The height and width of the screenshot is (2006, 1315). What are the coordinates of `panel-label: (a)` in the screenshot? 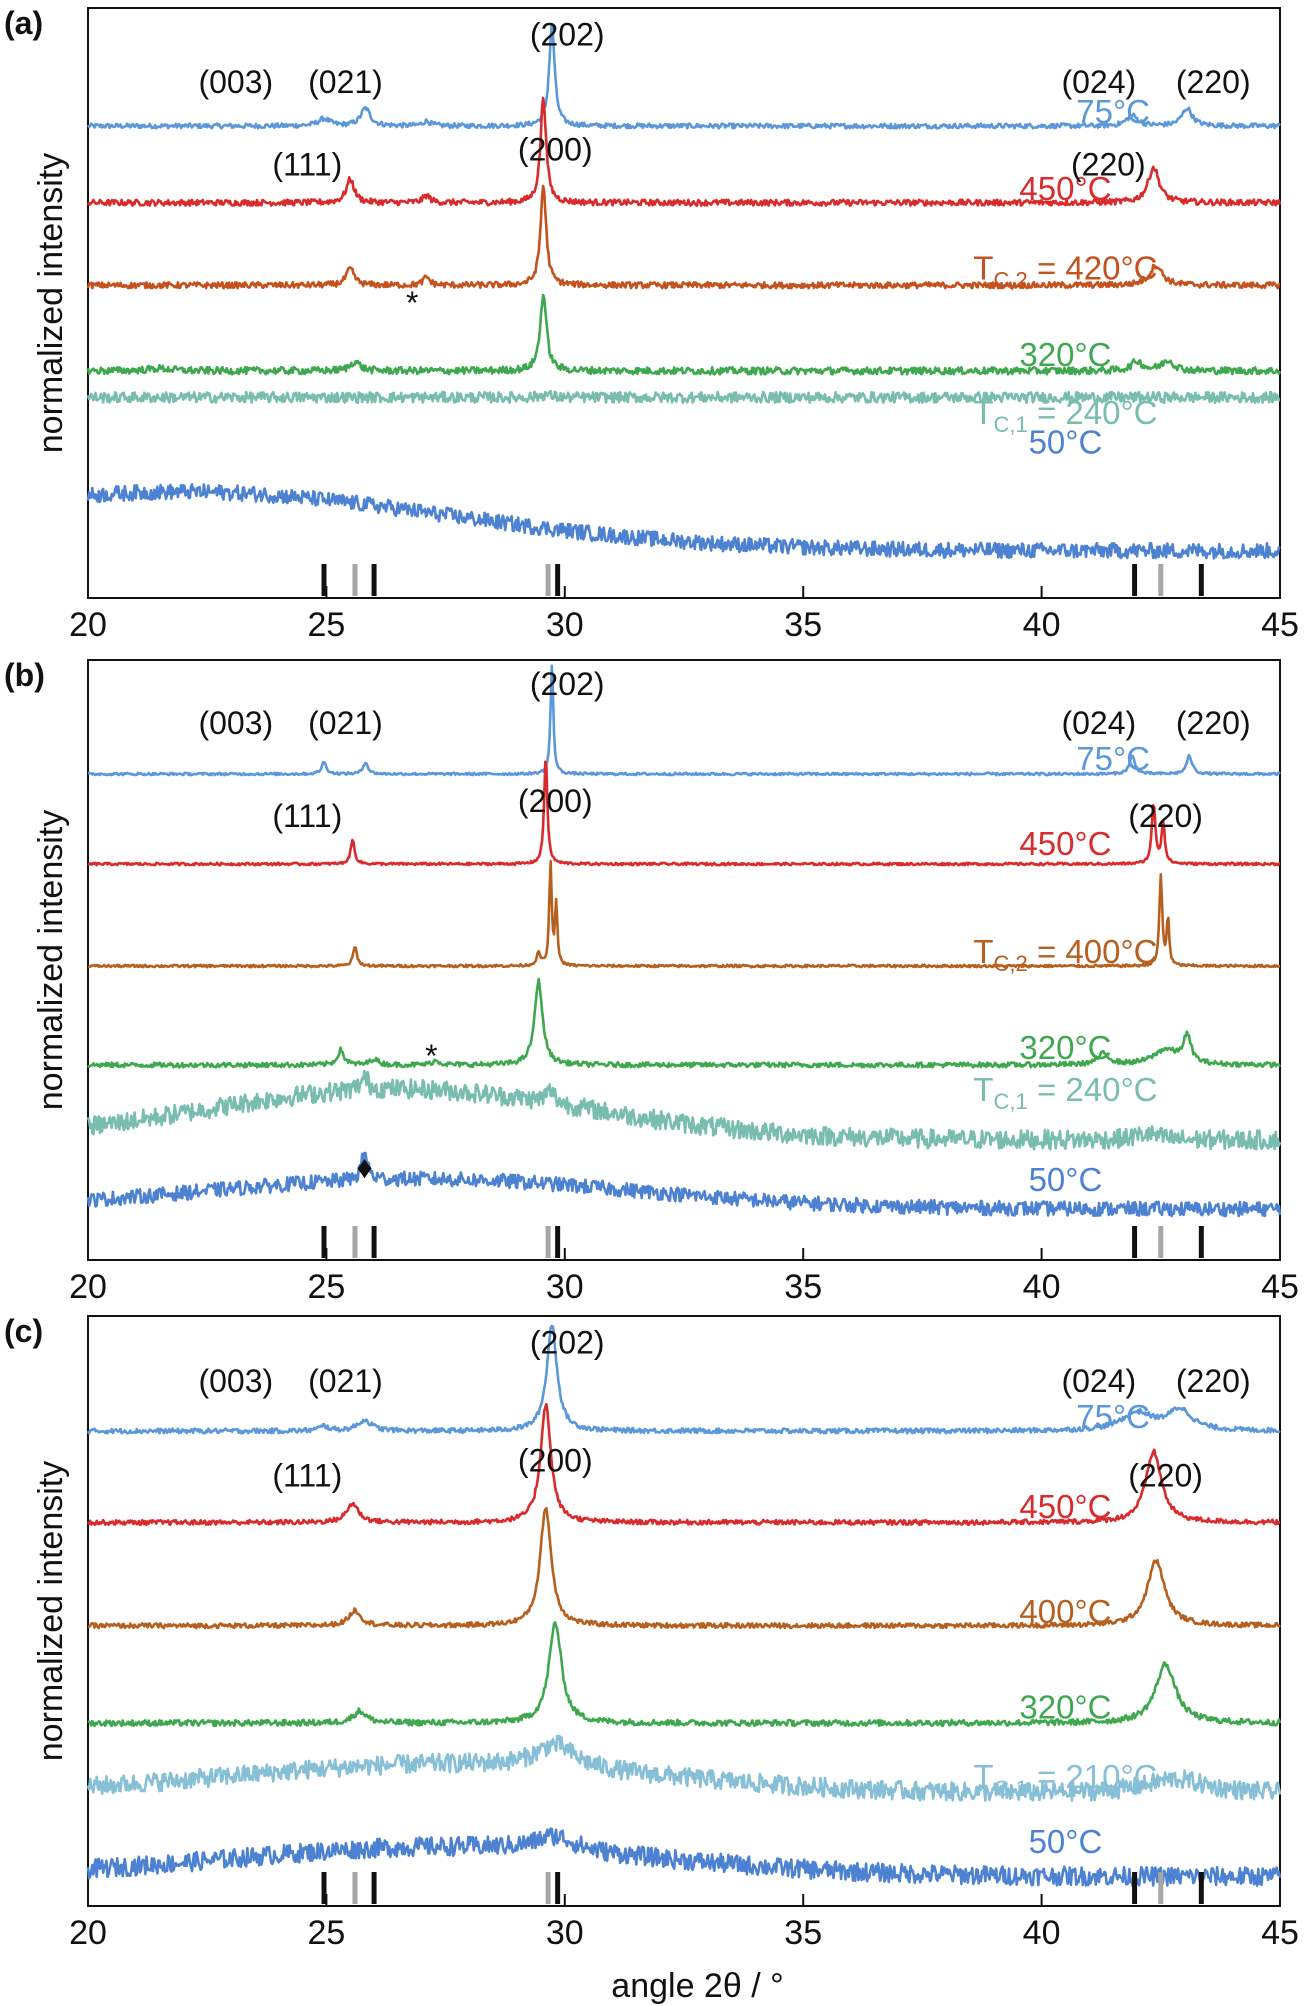 It's located at (23, 23).